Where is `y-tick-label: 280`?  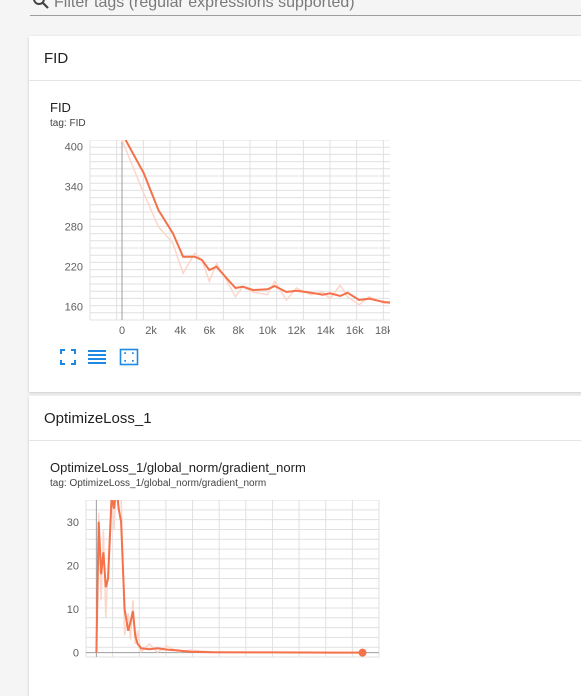
y-tick-label: 280 is located at coordinates (74, 228).